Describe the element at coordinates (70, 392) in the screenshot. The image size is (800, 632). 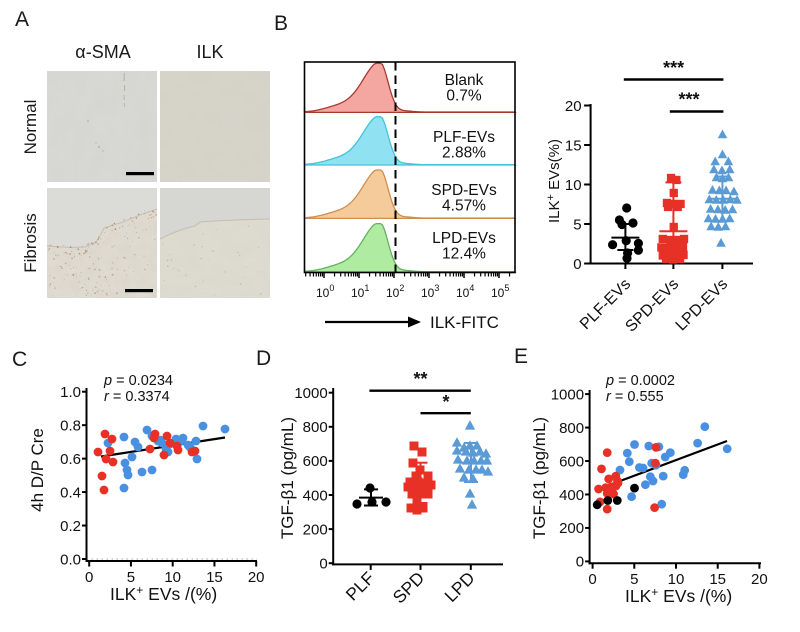
I see `svg-text: 1.0` at that location.